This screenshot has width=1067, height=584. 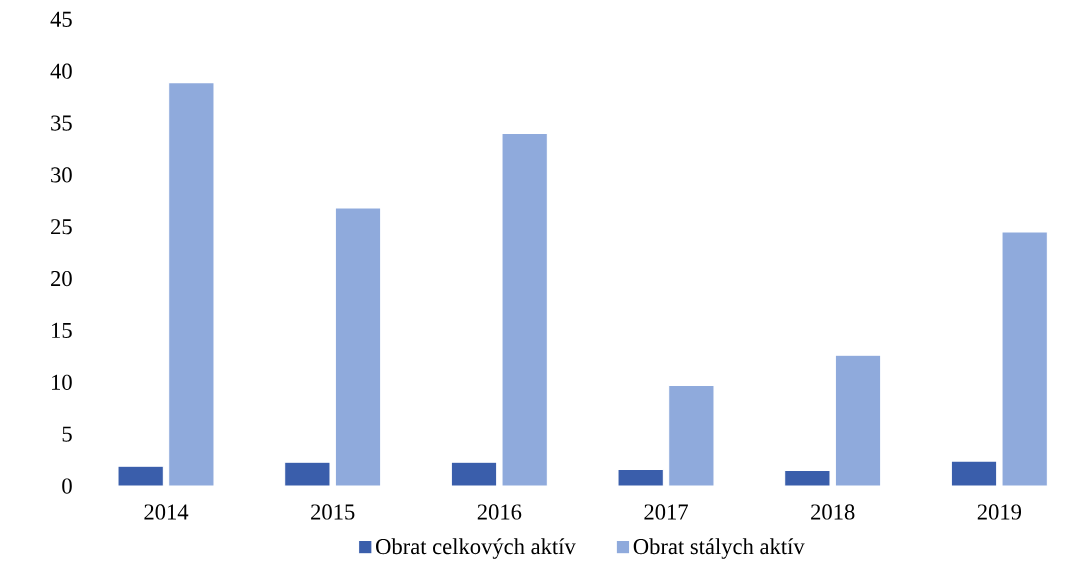 I want to click on x-tick-label: 2016, so click(x=499, y=512).